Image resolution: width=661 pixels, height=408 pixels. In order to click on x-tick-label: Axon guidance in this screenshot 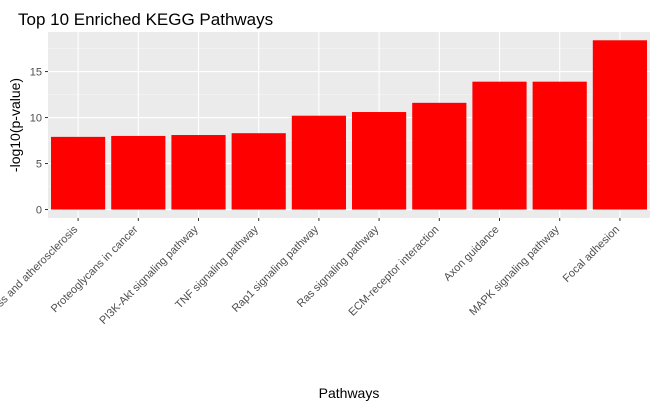, I will do `click(472, 254)`.